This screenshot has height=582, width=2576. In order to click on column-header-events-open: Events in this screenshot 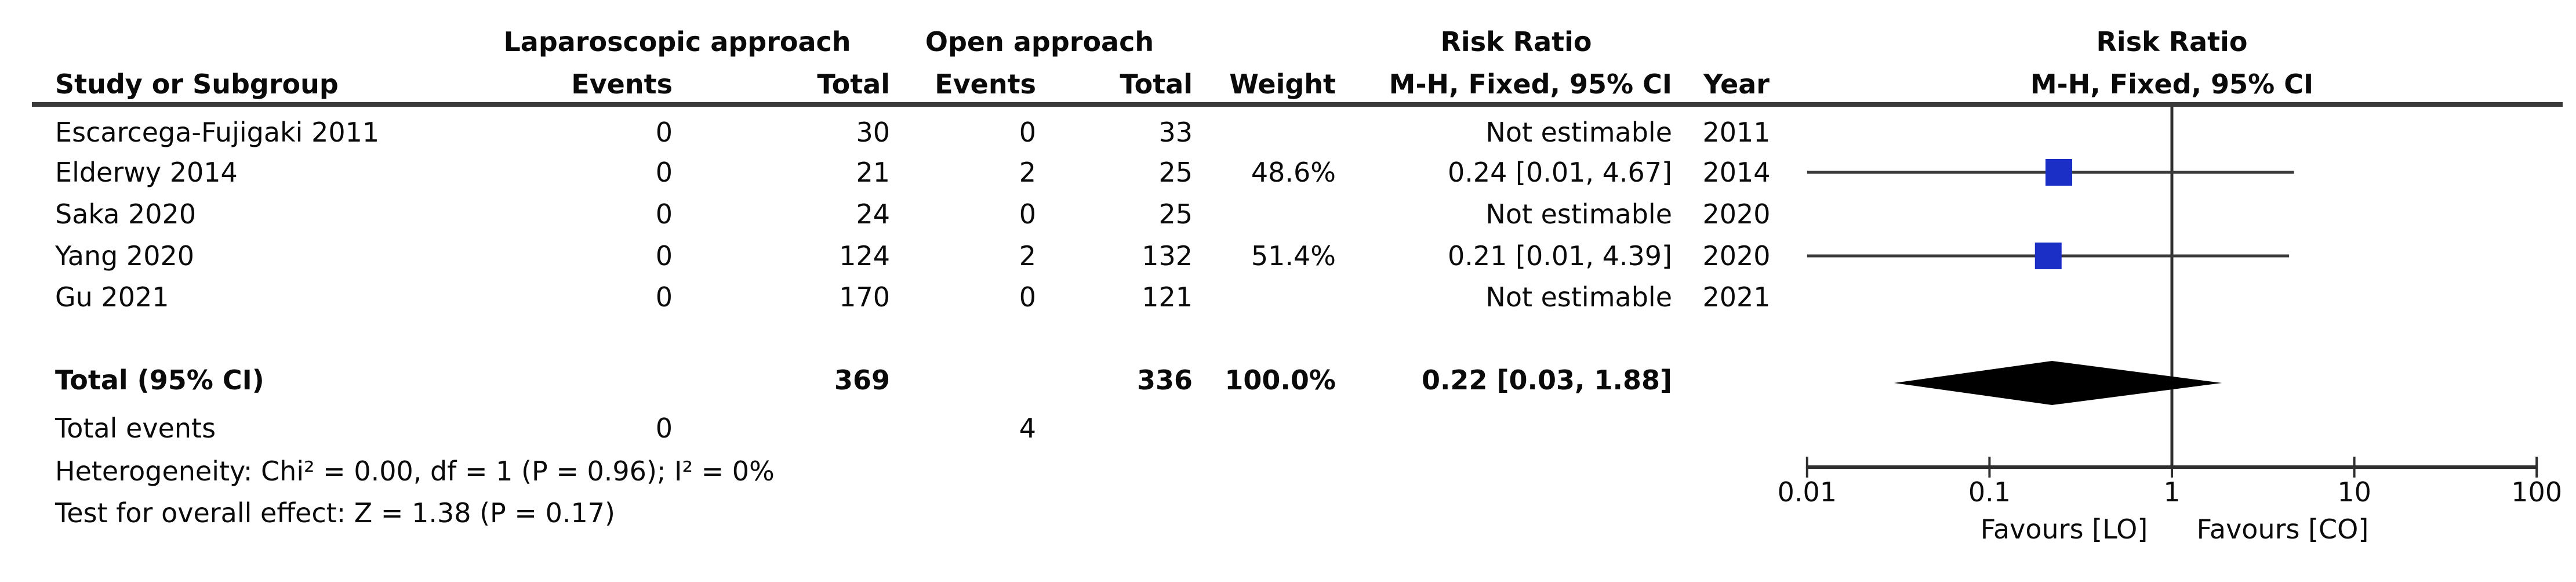, I will do `click(985, 84)`.